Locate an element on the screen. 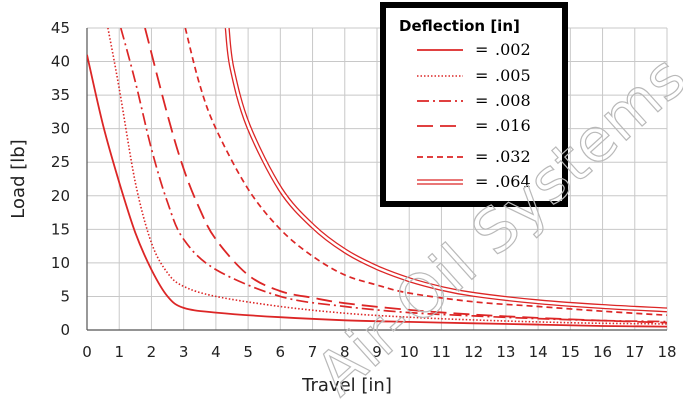 The height and width of the screenshot is (405, 683). x-tick-label: 0 is located at coordinates (87, 352).